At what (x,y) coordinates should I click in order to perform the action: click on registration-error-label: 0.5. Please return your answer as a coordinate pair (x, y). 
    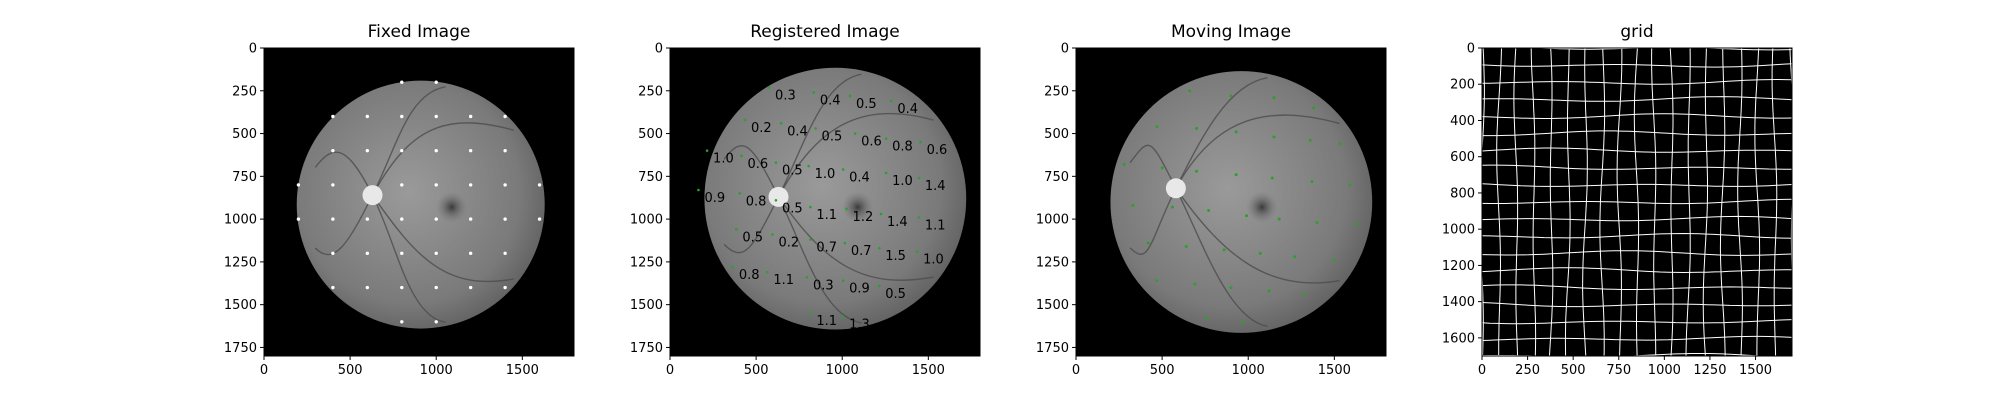
    Looking at the image, I should click on (895, 294).